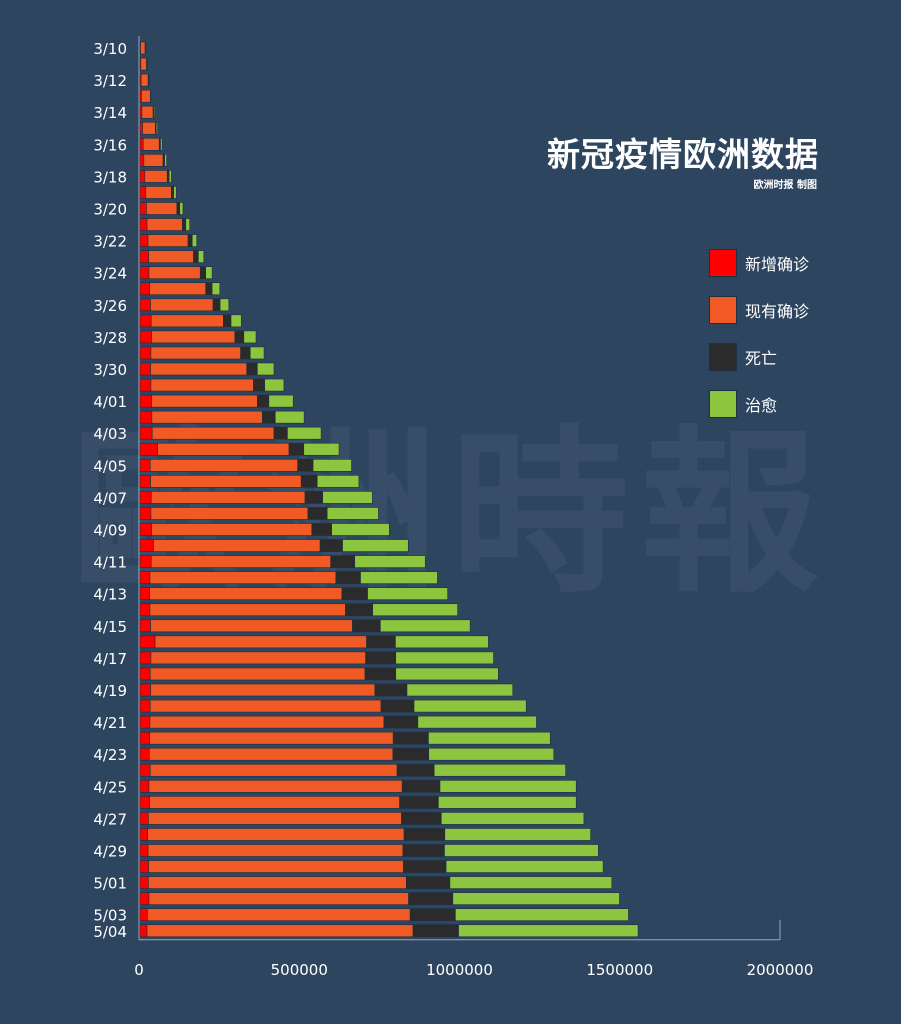 This screenshot has width=901, height=1024. What do you see at coordinates (110, 819) in the screenshot?
I see `y-tick-label: 4/27` at bounding box center [110, 819].